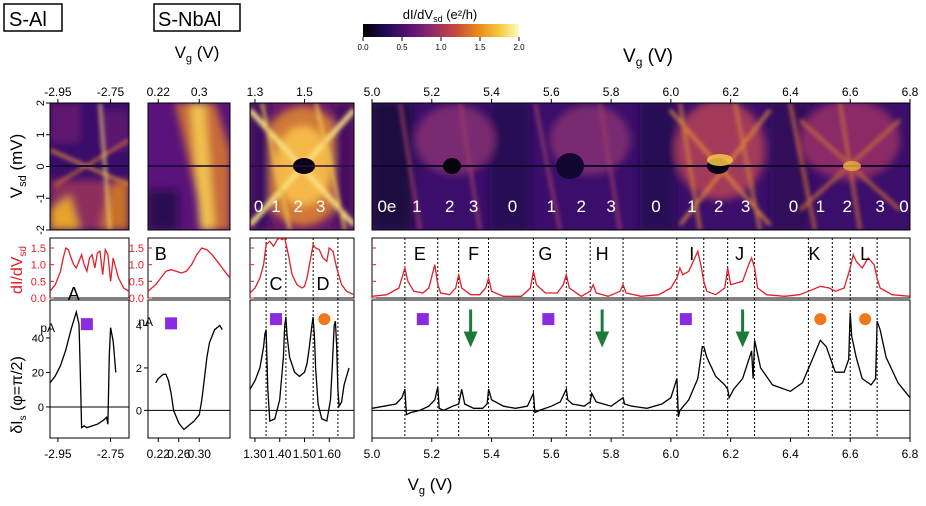 Image resolution: width=926 pixels, height=506 pixels. What do you see at coordinates (611, 454) in the screenshot?
I see `x-tick-label-bottom: 5.8` at bounding box center [611, 454].